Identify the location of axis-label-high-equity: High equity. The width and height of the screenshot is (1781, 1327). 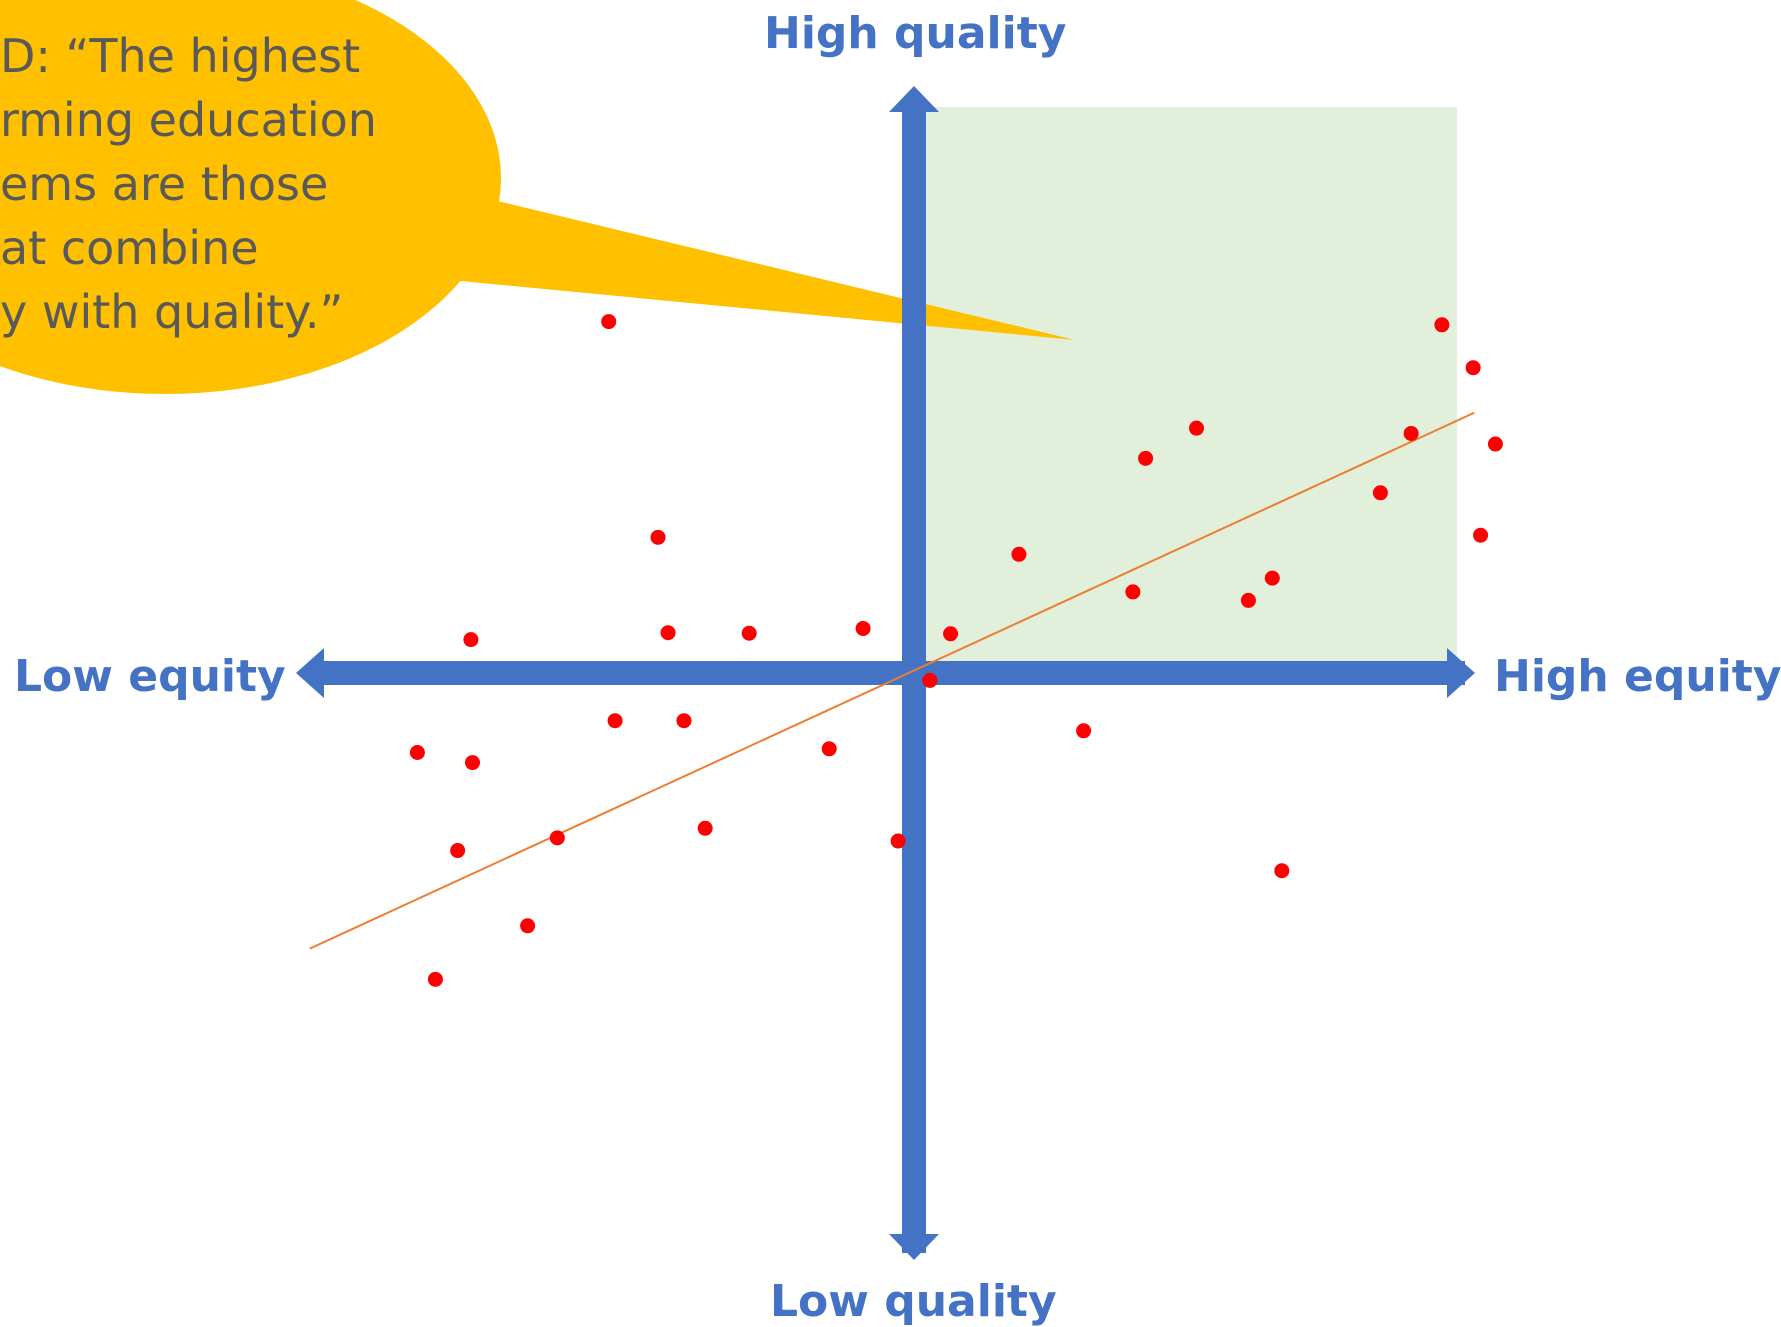
(1637, 676).